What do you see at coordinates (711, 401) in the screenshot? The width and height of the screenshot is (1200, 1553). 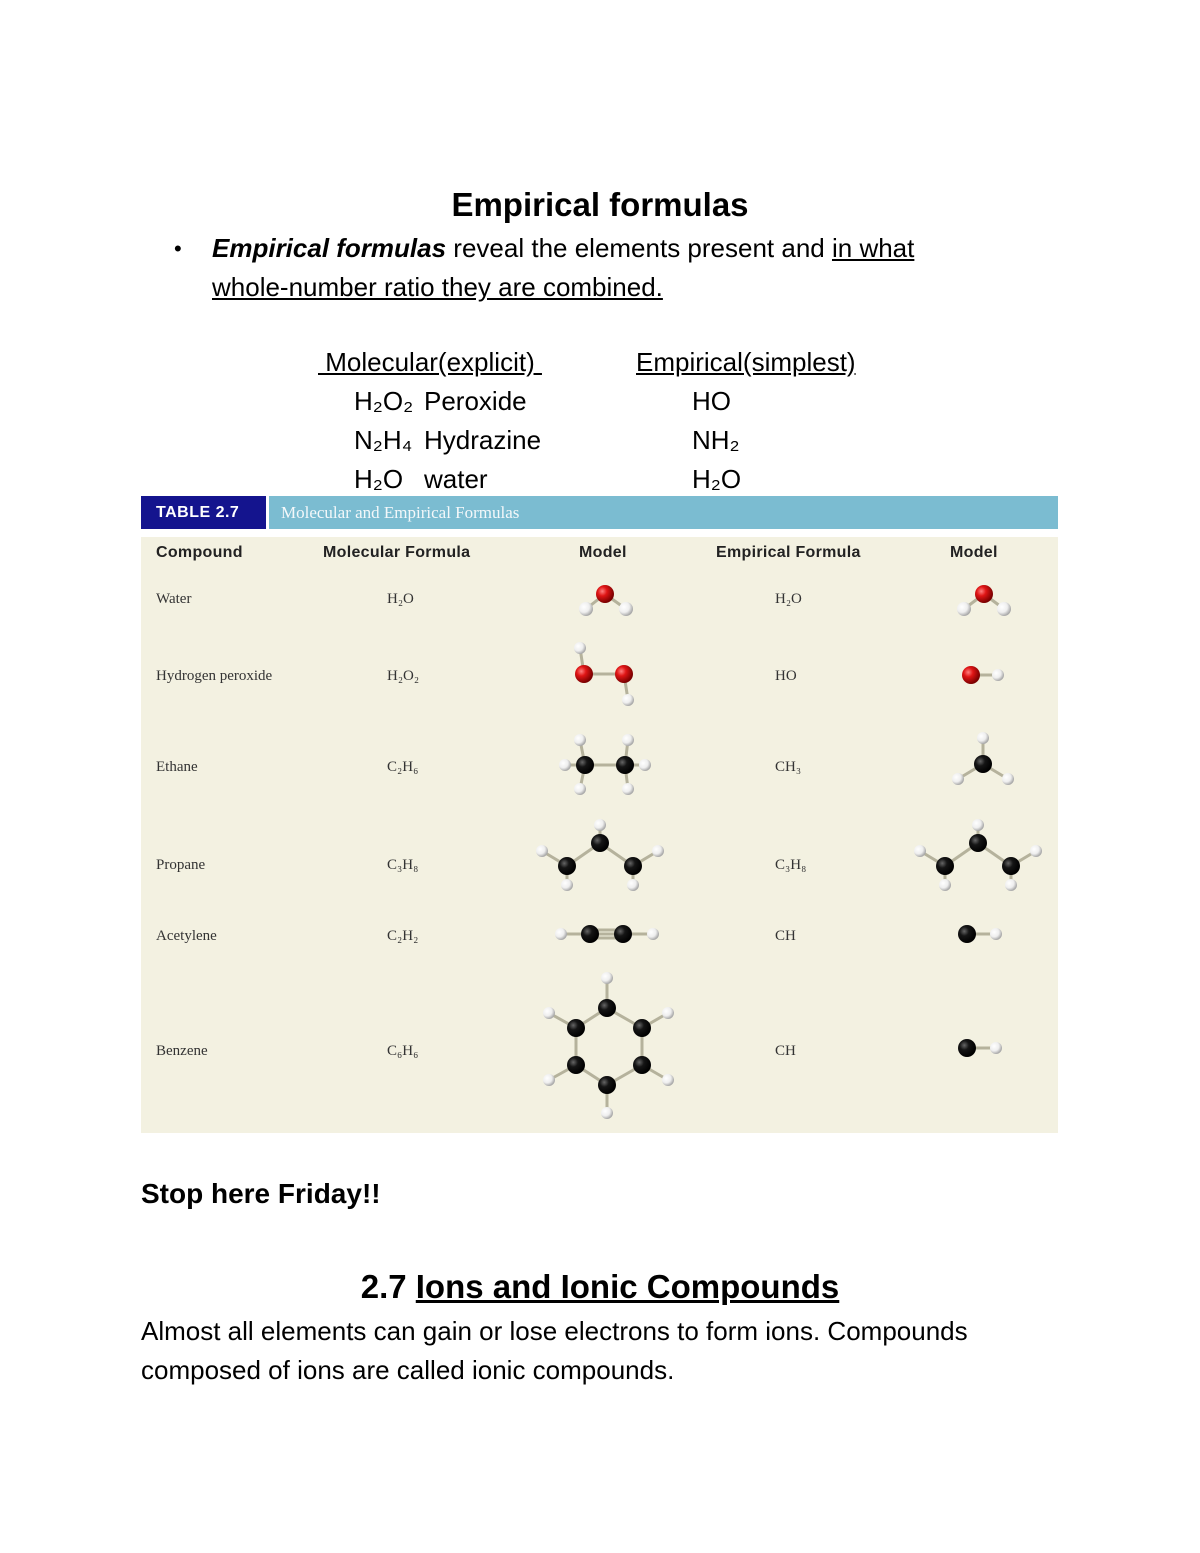 I see `empirical-formula: HO` at bounding box center [711, 401].